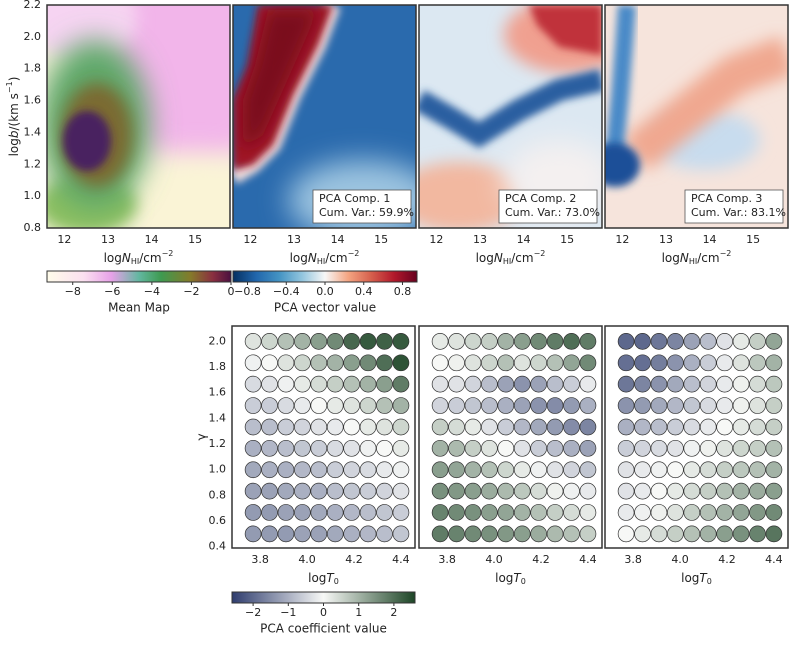 The height and width of the screenshot is (651, 789). I want to click on colorbar-tick-label: 0.4, so click(364, 291).